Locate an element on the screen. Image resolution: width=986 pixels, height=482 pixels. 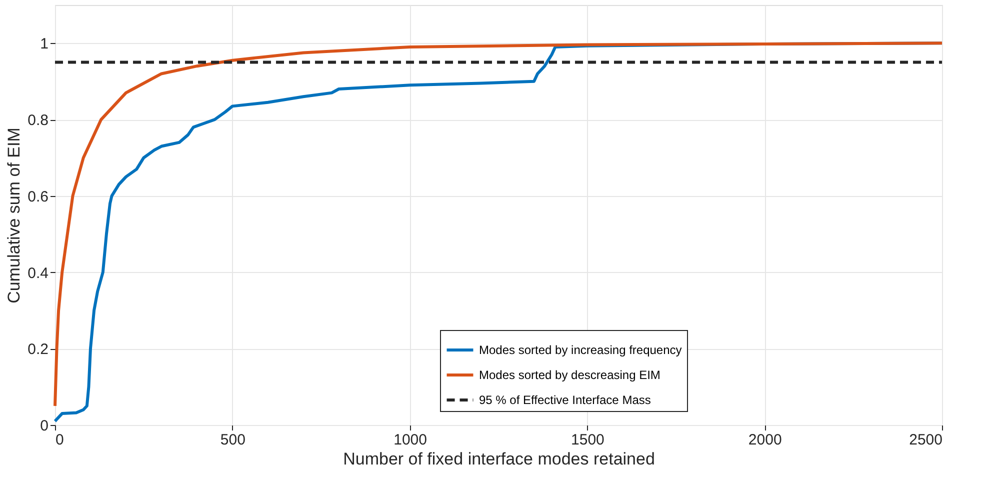
y-tick-label: 1 is located at coordinates (44, 44).